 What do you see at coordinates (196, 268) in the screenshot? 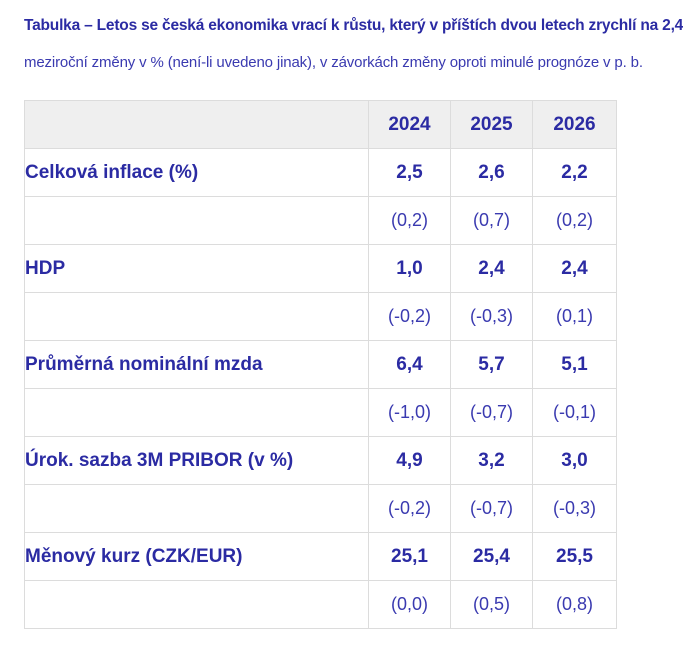
I see `row-label: HDP` at bounding box center [196, 268].